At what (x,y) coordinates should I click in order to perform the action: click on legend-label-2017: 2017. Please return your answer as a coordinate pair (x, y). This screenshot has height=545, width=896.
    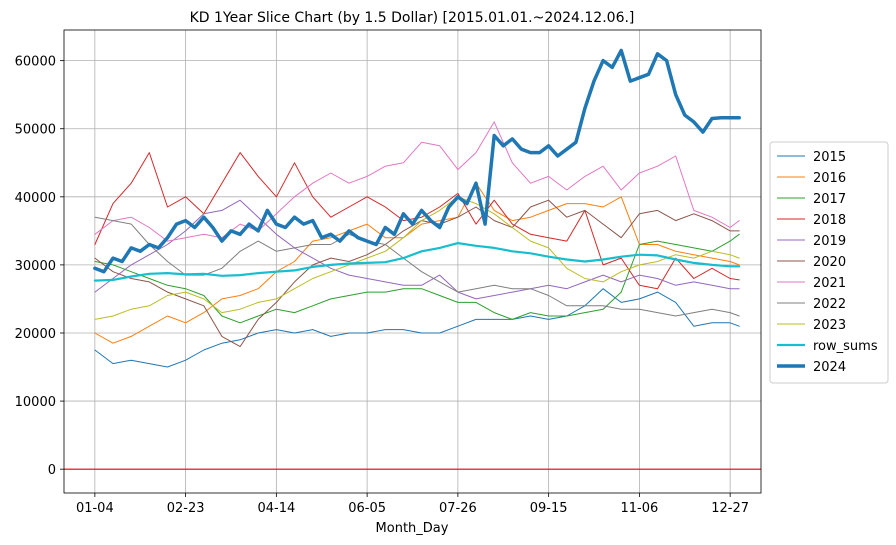
    Looking at the image, I should click on (829, 199).